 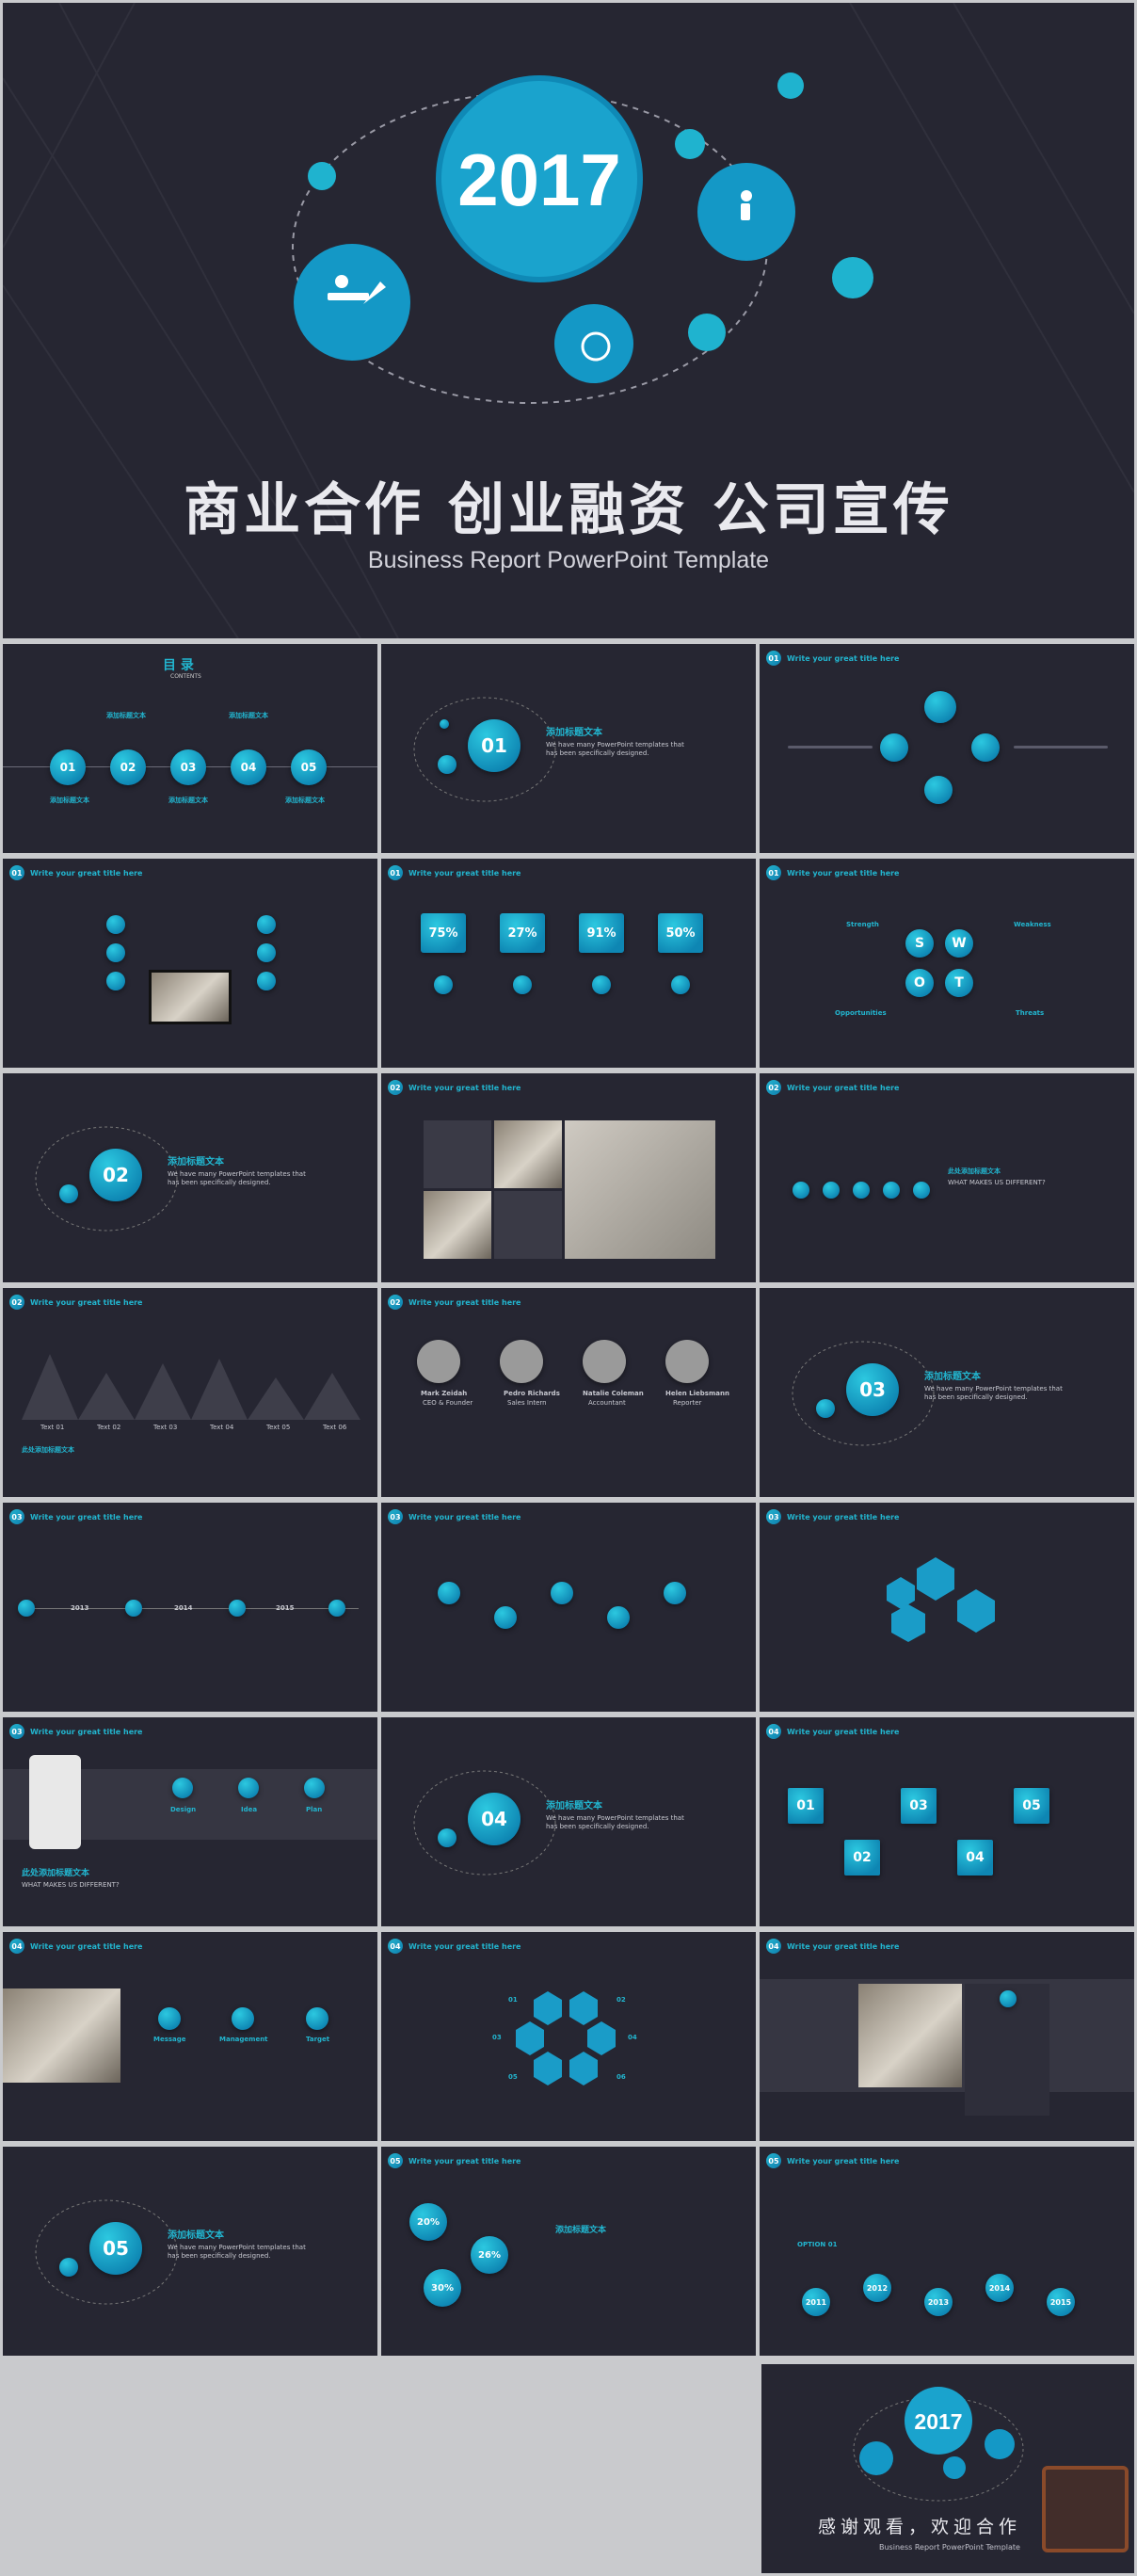 What do you see at coordinates (539, 179) in the screenshot?
I see `cover-year: 2017` at bounding box center [539, 179].